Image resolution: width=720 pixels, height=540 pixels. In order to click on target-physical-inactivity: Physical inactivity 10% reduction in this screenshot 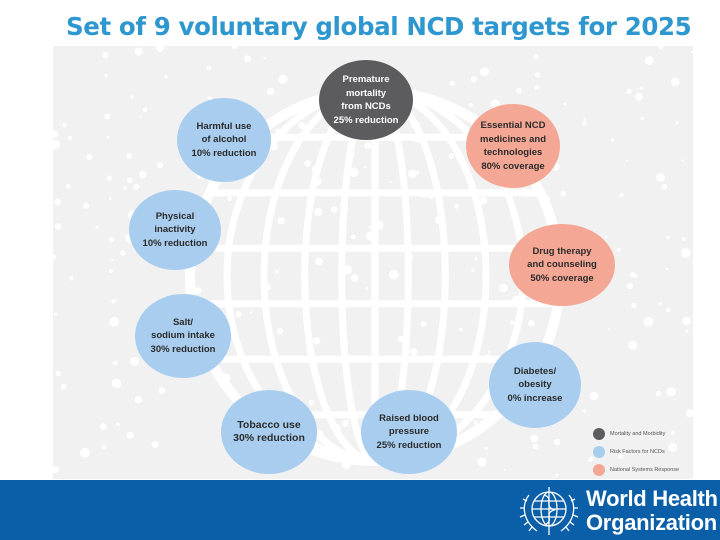, I will do `click(175, 230)`.